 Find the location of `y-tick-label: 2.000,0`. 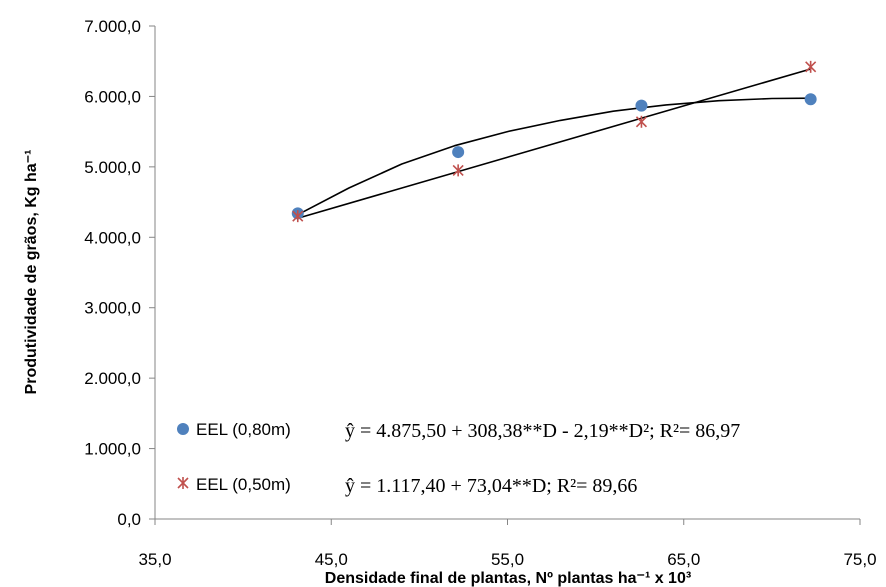

y-tick-label: 2.000,0 is located at coordinates (112, 378).